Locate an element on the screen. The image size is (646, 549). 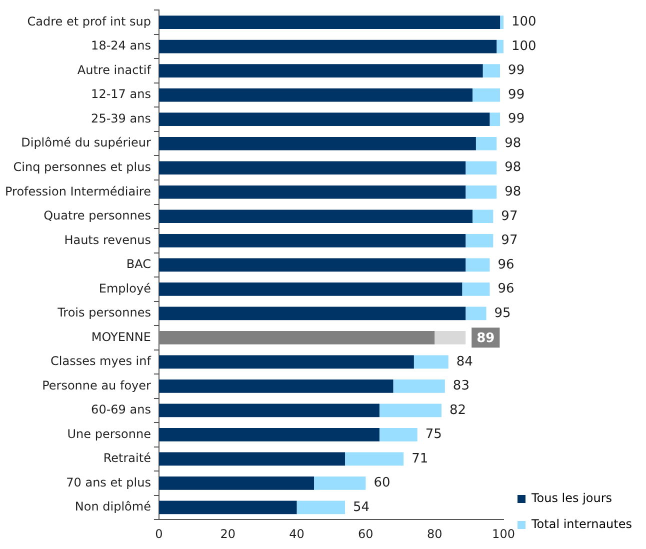
y-tick-label: 25-39 ans is located at coordinates (121, 118).